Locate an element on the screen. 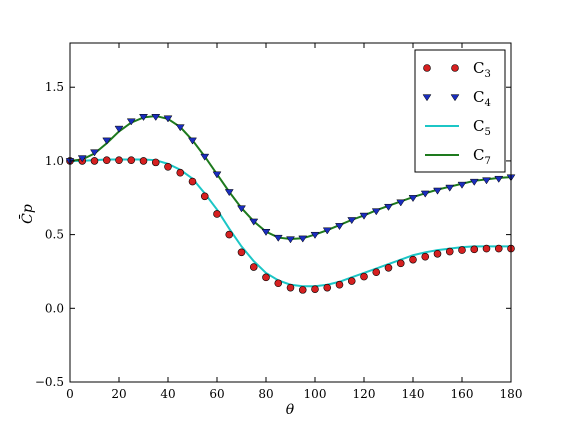  legend-label-c5: C5 is located at coordinates (482, 127).